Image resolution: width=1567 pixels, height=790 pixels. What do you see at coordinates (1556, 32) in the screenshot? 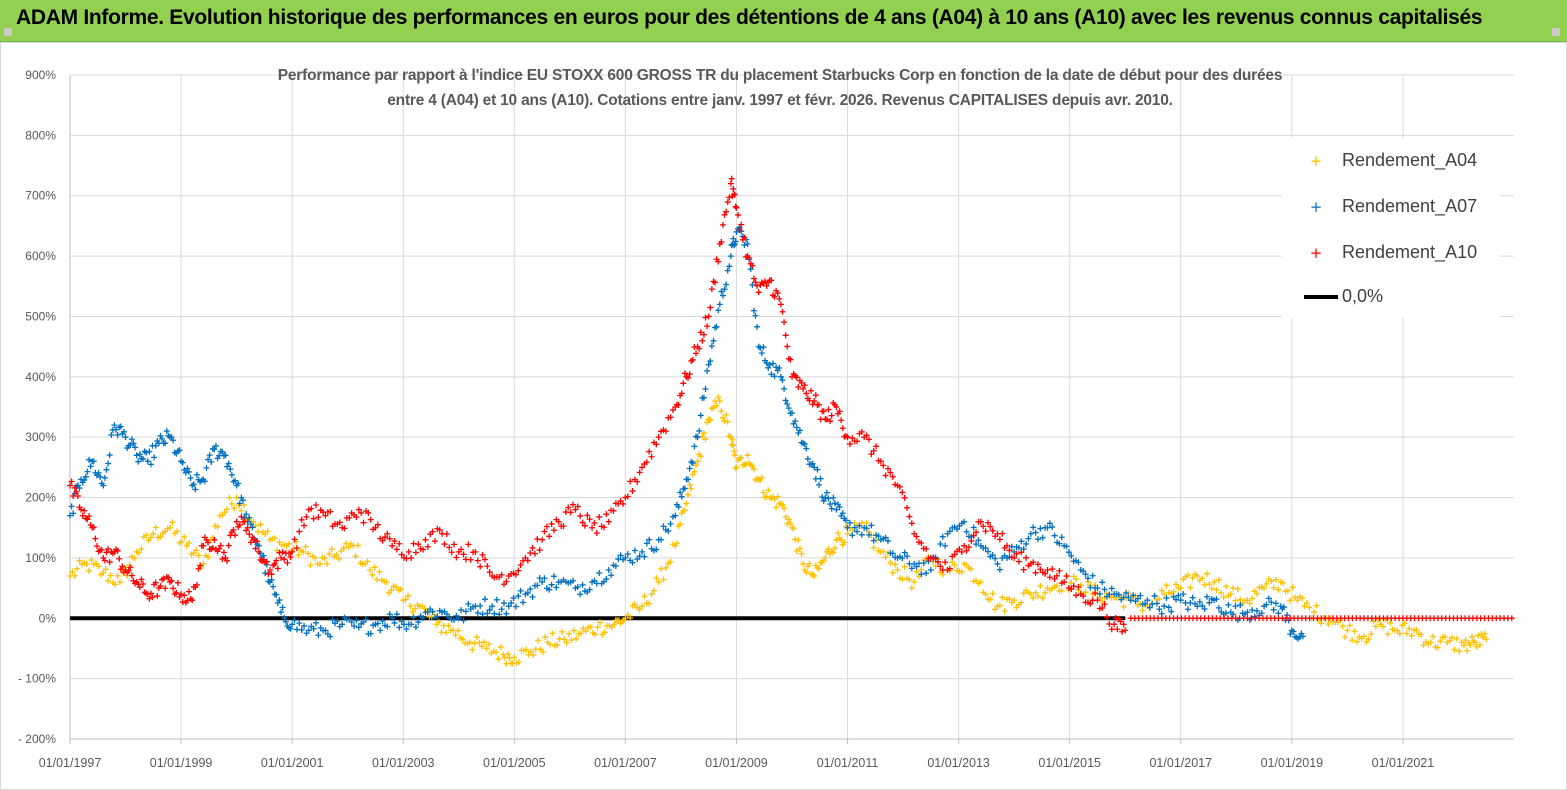
I see `selection-handle-right` at bounding box center [1556, 32].